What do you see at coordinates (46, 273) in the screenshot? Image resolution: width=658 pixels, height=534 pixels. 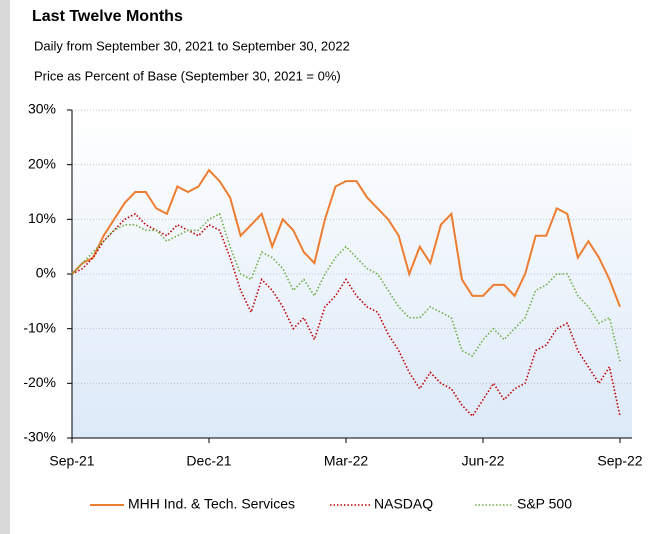 I see `y-tick-label: 0%` at bounding box center [46, 273].